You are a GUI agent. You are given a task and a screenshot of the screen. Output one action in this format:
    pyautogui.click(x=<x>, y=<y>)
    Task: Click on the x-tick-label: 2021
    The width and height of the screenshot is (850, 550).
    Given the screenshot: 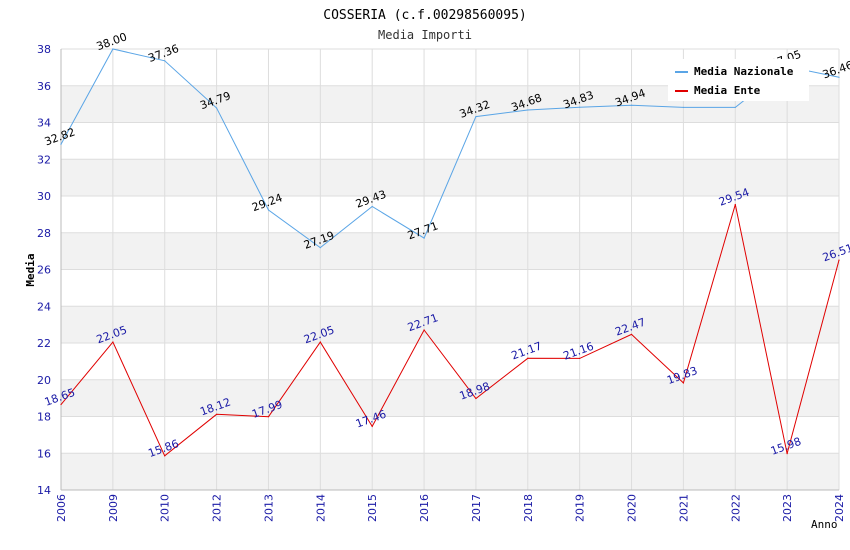 What is the action you would take?
    pyautogui.click(x=683, y=508)
    